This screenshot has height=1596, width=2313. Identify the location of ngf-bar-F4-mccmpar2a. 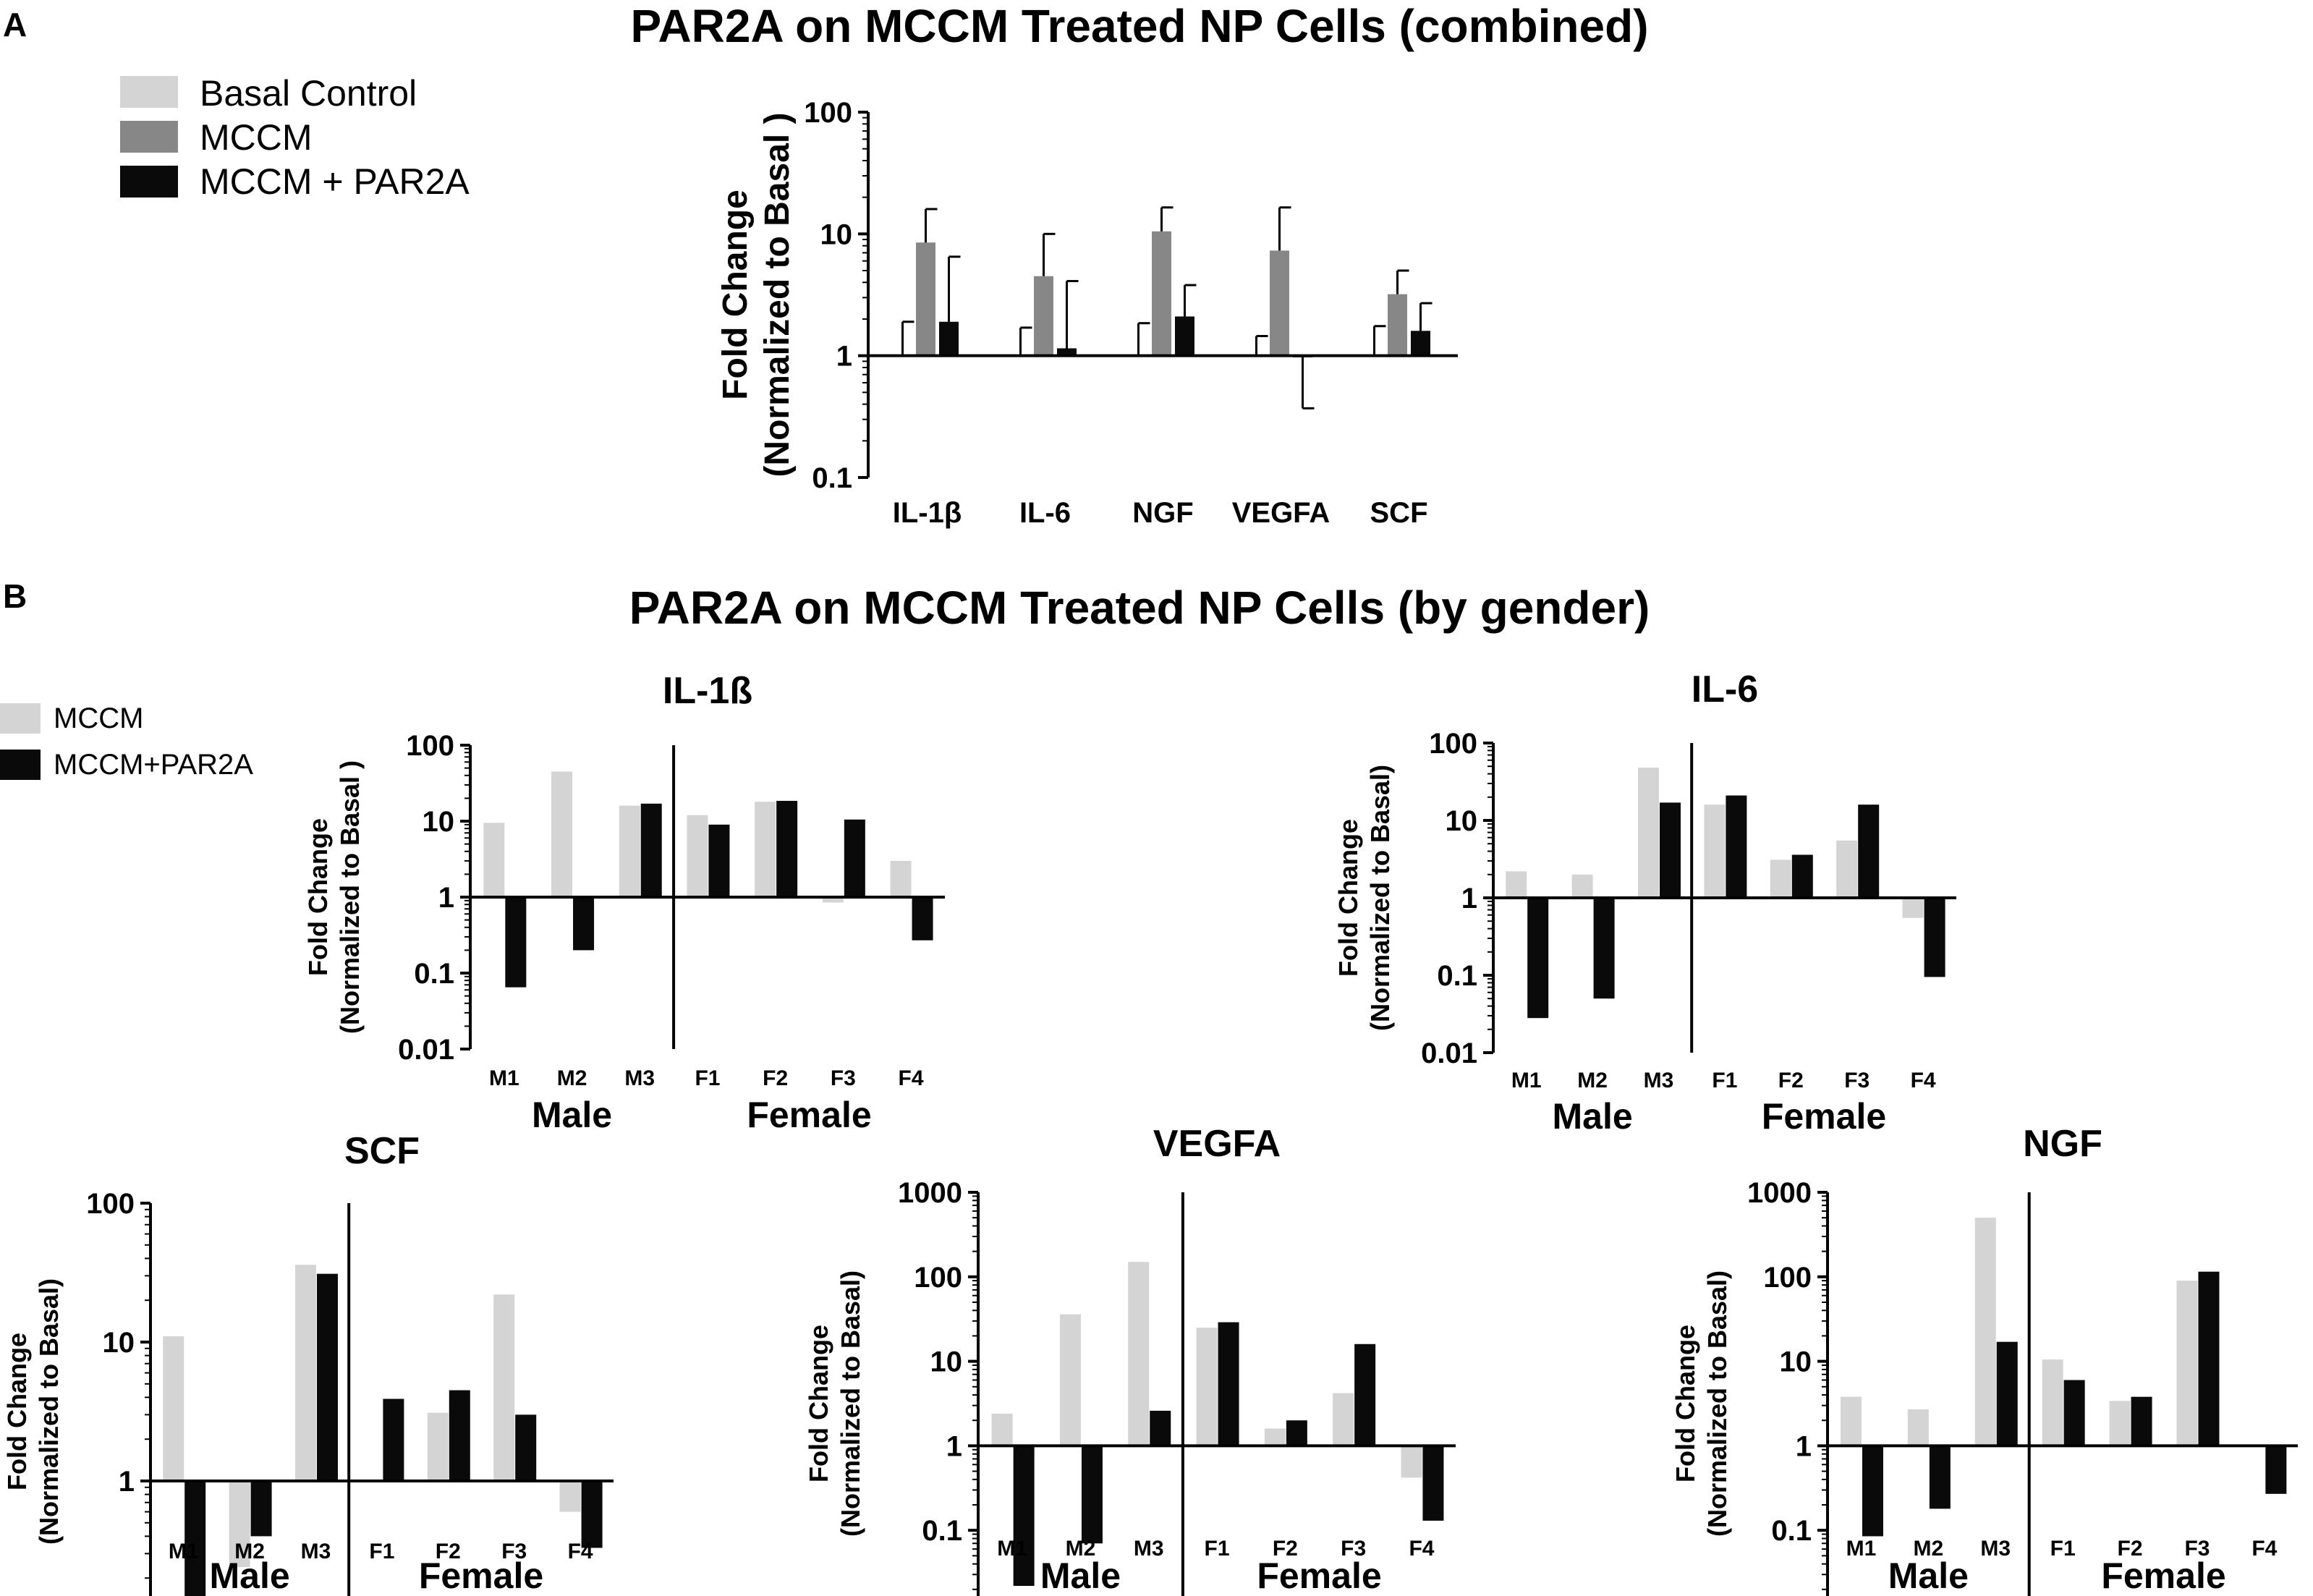
(2276, 1470).